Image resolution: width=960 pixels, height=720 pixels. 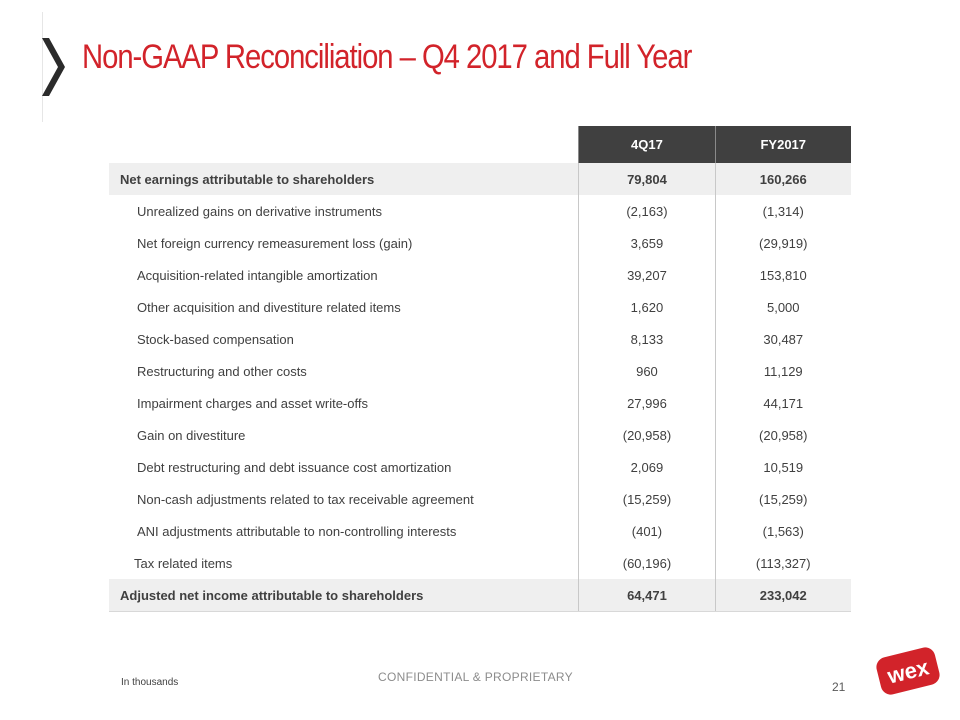 I want to click on row-value-fy2017: 233,042, so click(x=782, y=595).